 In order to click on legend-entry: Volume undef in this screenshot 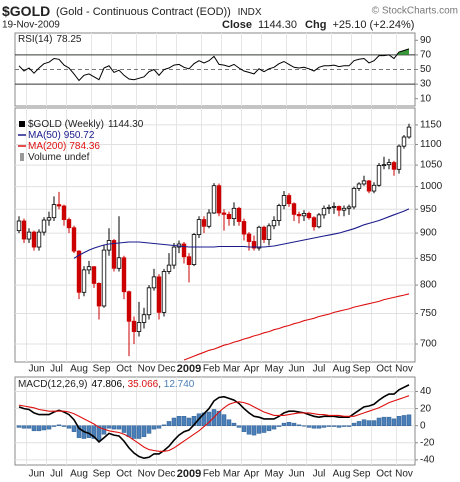, I will do `click(59, 157)`.